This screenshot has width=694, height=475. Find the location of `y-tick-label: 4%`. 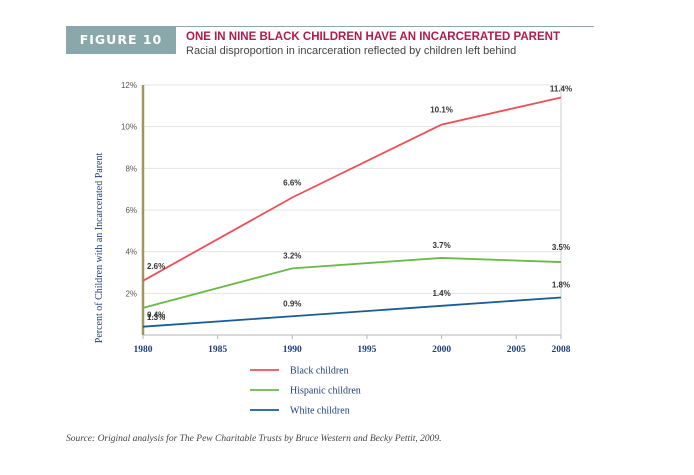

y-tick-label: 4% is located at coordinates (131, 252).